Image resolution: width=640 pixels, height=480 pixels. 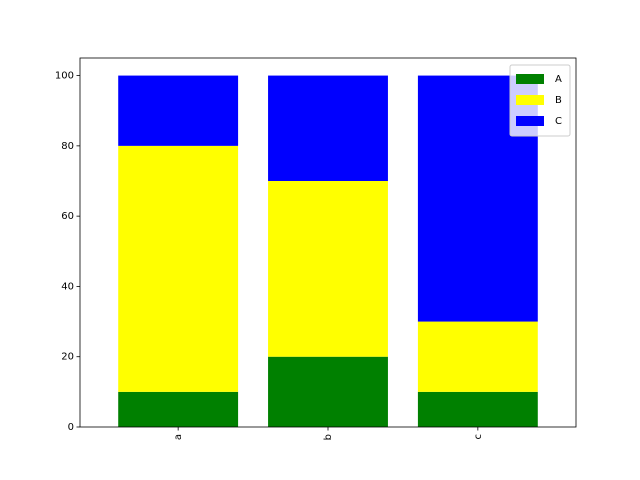 I want to click on y-tick-label: 60, so click(x=67, y=216).